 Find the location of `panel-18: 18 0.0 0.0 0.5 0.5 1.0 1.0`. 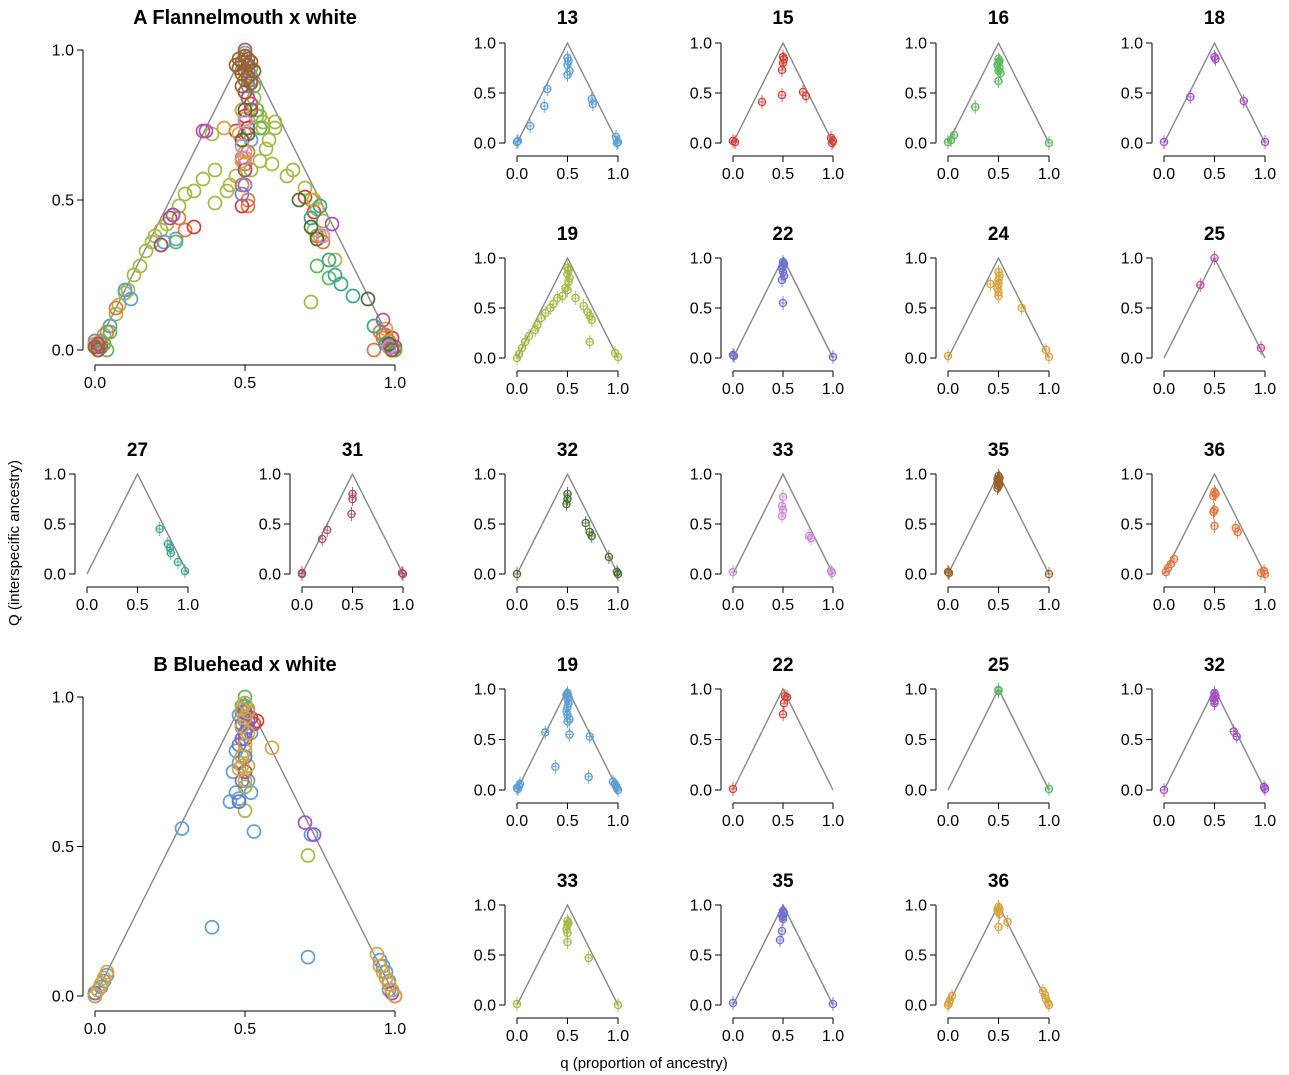

panel-18: 18 0.0 0.0 0.5 0.5 1.0 1.0 is located at coordinates (1198, 95).